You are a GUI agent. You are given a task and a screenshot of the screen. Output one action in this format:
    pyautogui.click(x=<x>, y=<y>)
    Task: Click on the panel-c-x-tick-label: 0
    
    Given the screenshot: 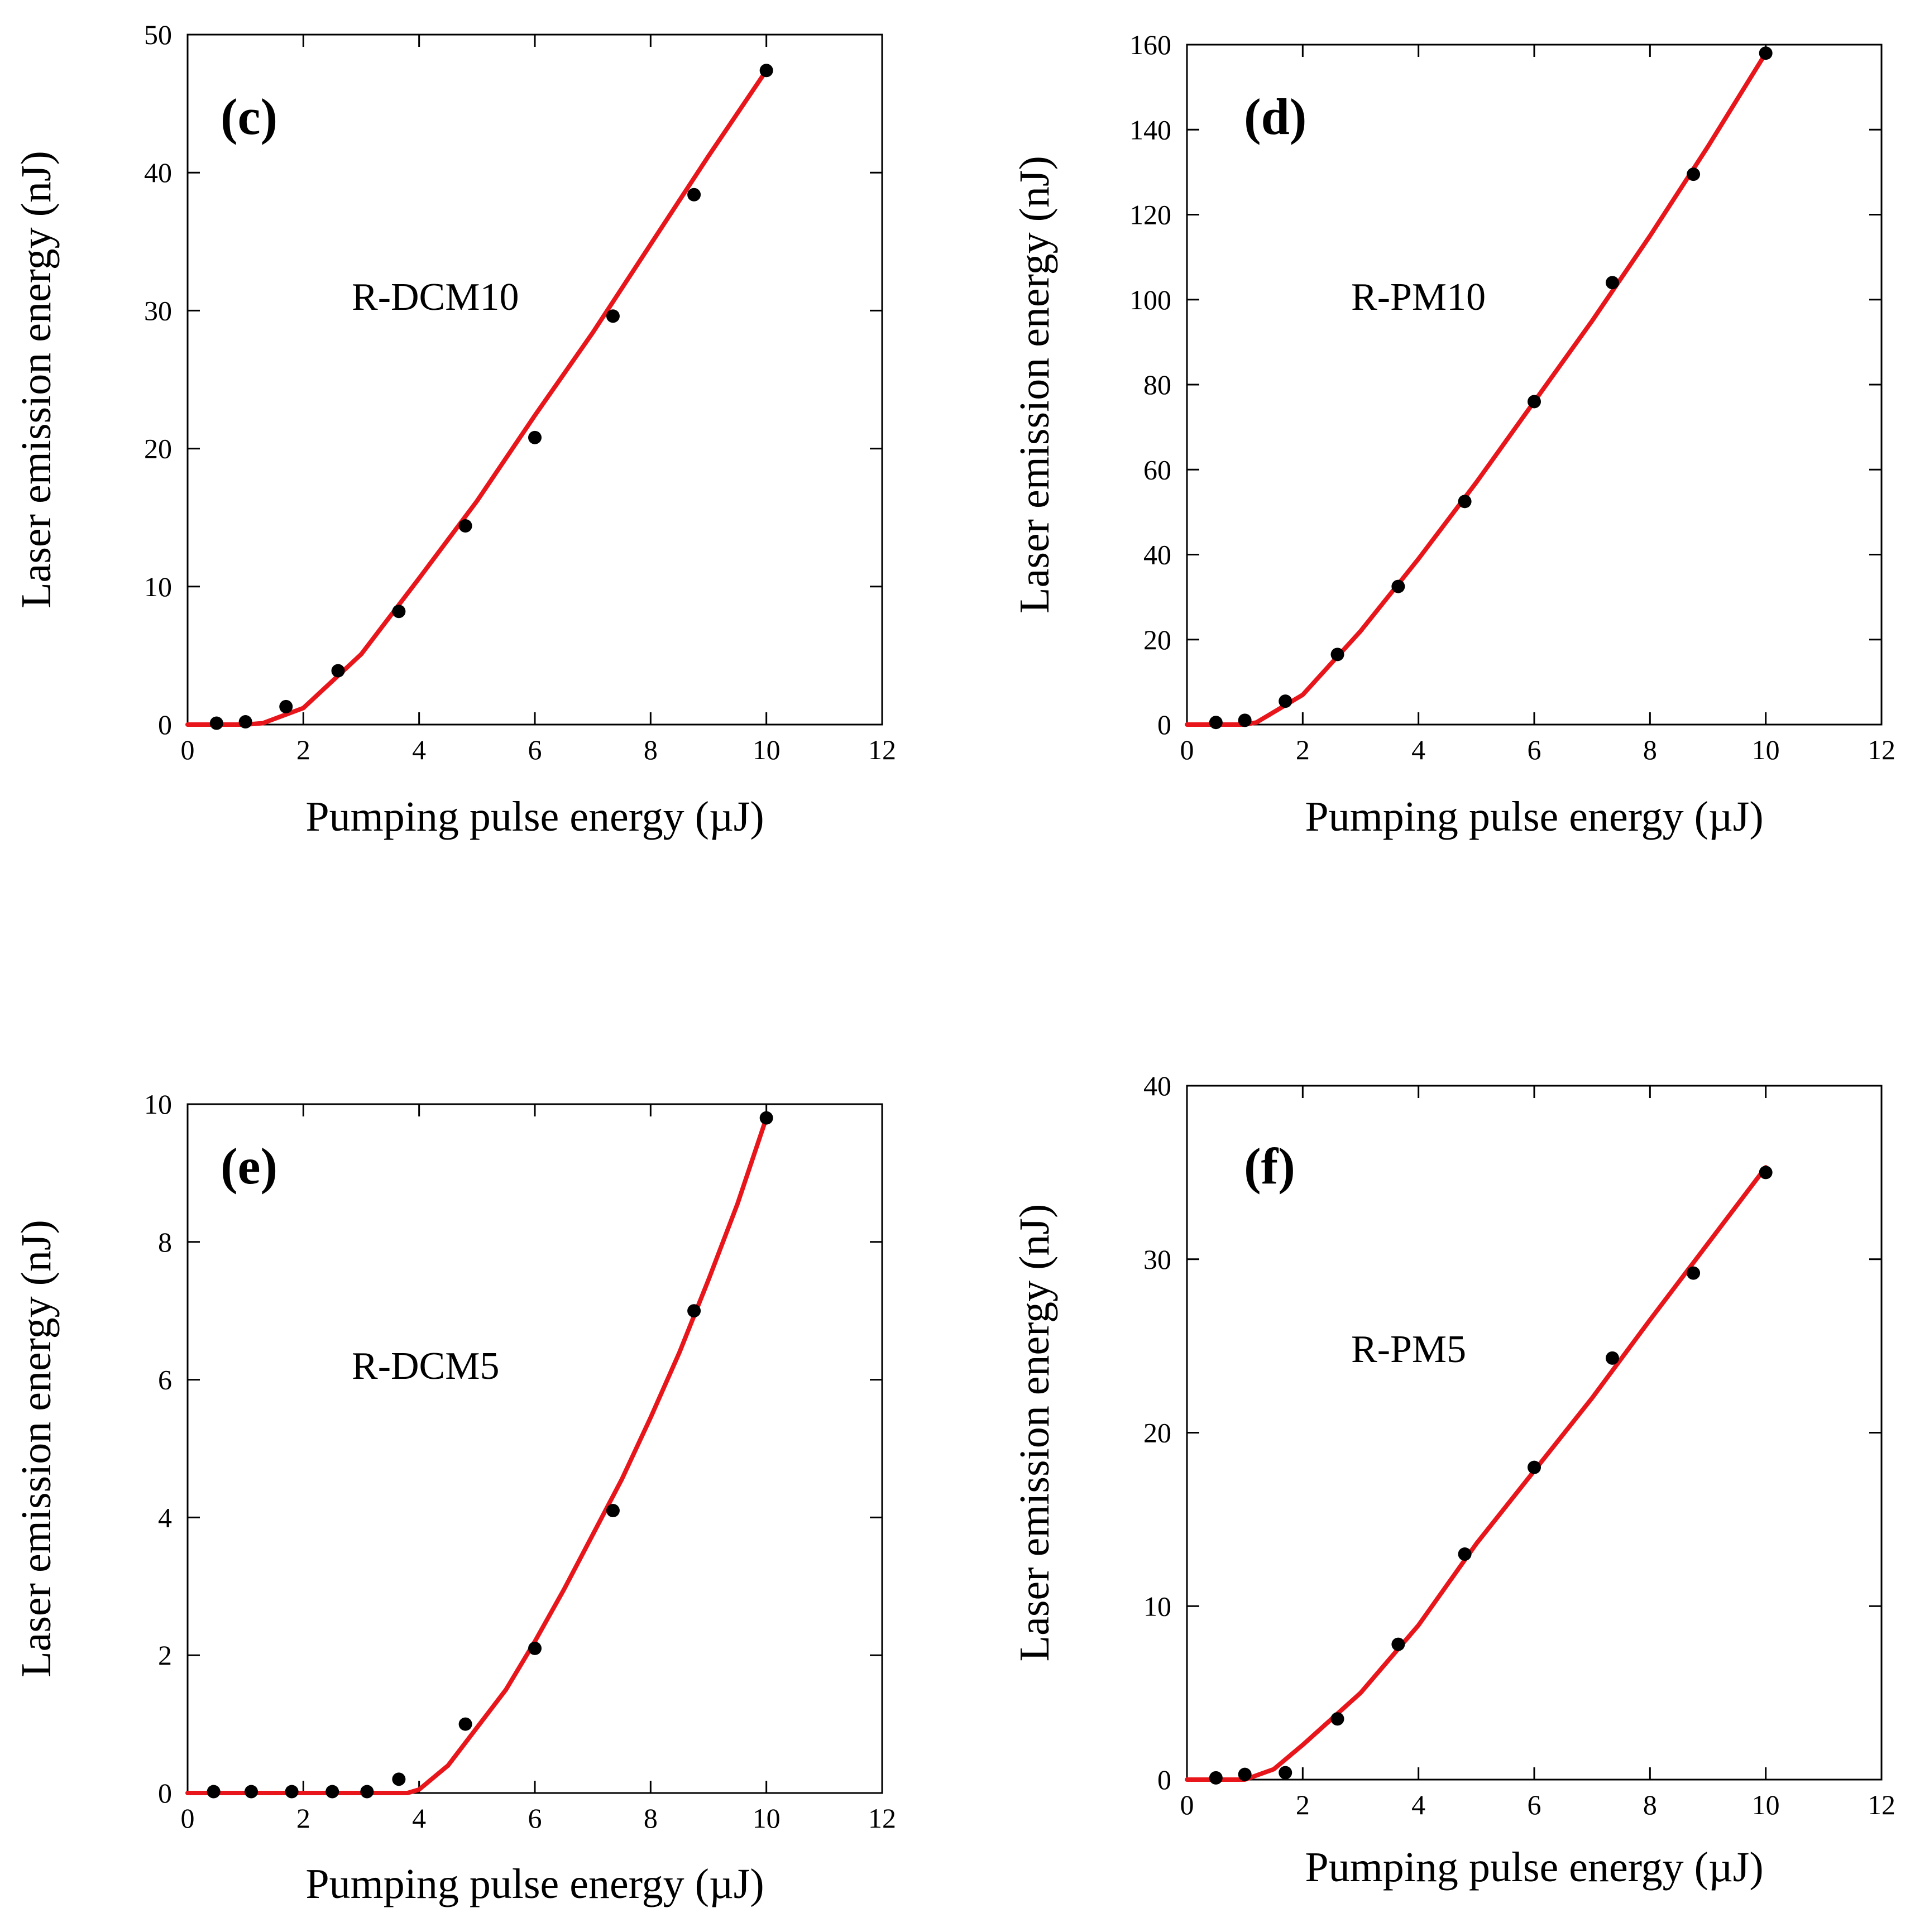 What is the action you would take?
    pyautogui.click(x=188, y=749)
    